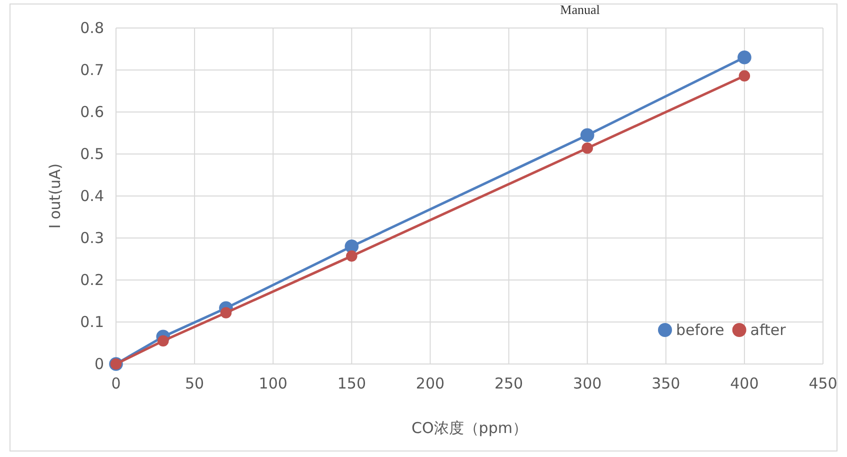  I want to click on y-tick-label: 0.1, so click(92, 321).